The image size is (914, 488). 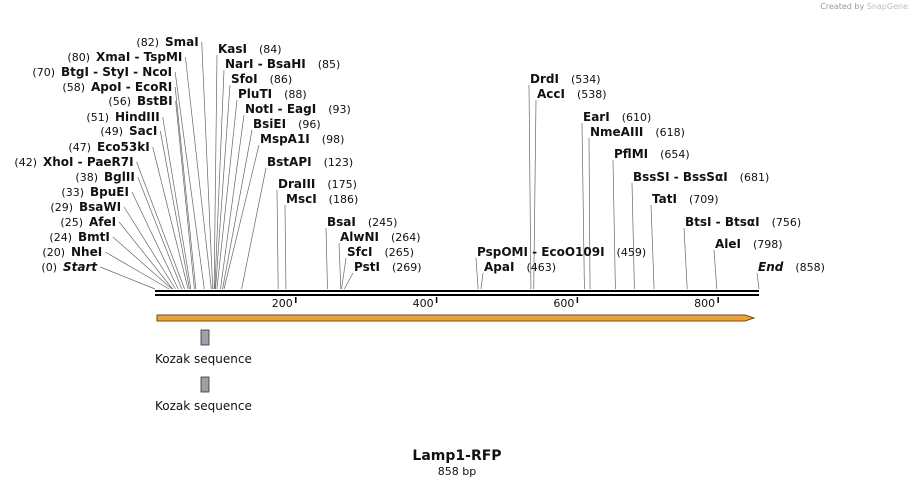 I want to click on site-position: (24), so click(x=60, y=237).